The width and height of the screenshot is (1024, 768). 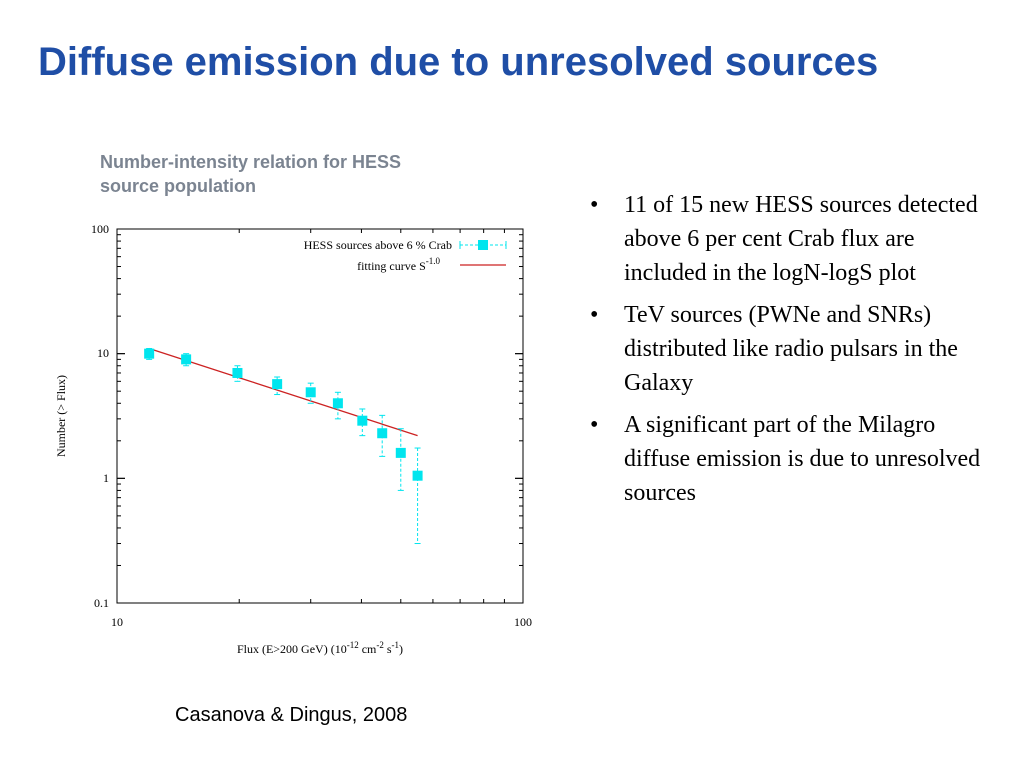 What do you see at coordinates (106, 478) in the screenshot?
I see `y-tick-label-1: 1` at bounding box center [106, 478].